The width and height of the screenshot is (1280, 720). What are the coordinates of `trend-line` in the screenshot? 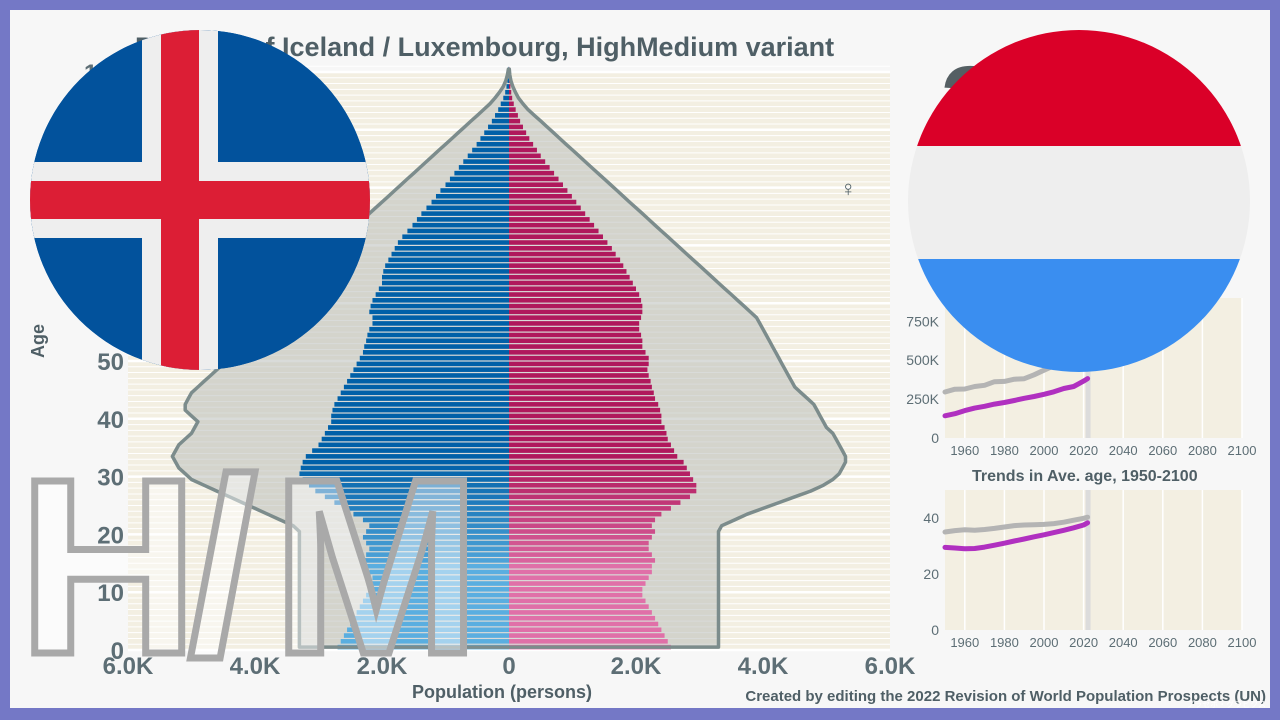 It's located at (1016, 524).